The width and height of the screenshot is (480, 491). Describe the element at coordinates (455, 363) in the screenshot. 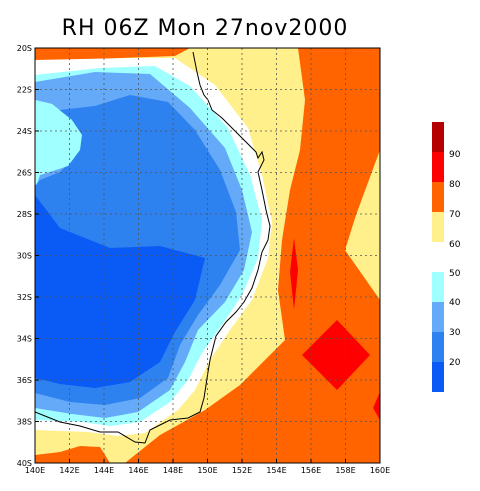

I see `colorbar-label: 20` at that location.